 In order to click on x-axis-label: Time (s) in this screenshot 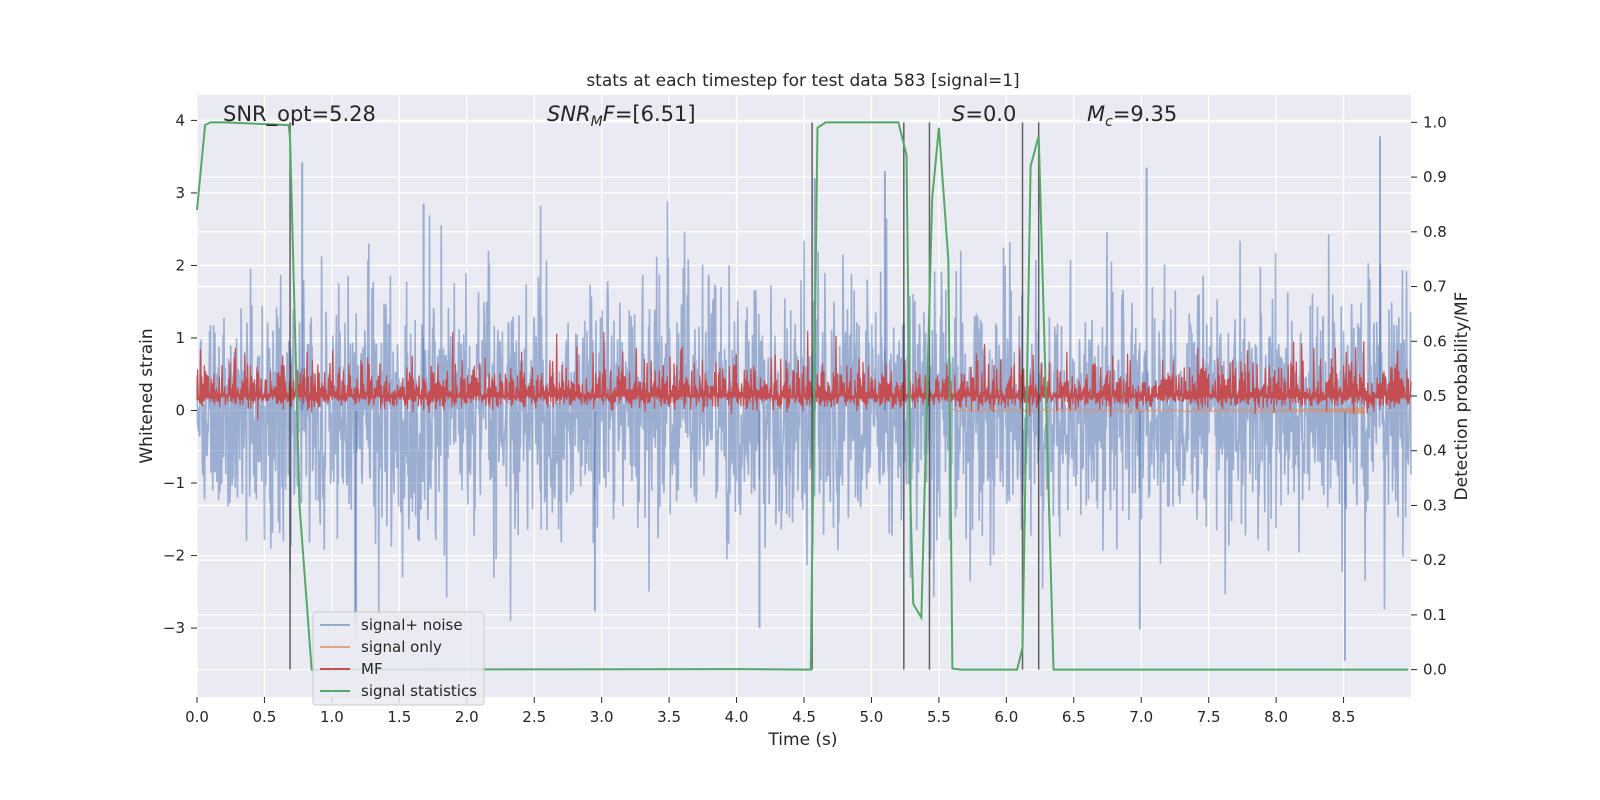, I will do `click(802, 740)`.